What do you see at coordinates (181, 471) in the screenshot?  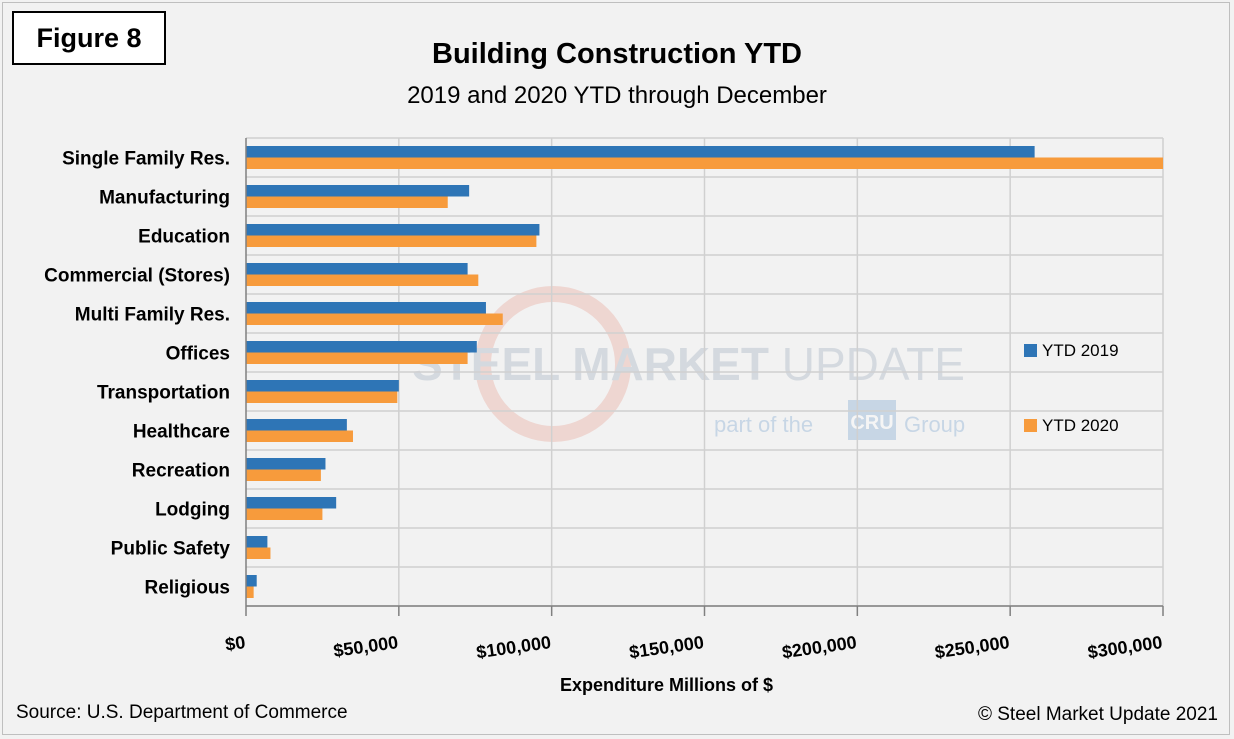 I see `category-label: Recreation` at bounding box center [181, 471].